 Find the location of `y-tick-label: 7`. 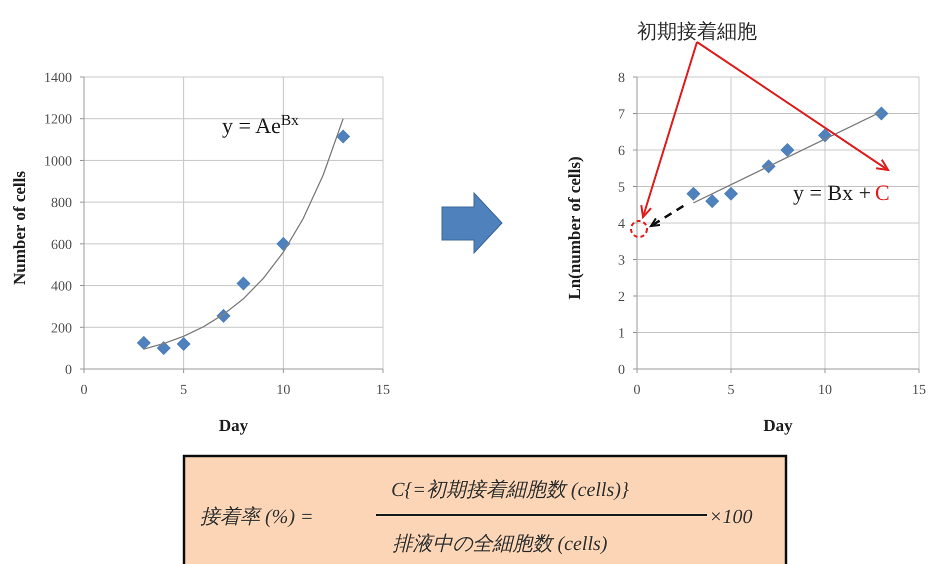

y-tick-label: 7 is located at coordinates (621, 115).